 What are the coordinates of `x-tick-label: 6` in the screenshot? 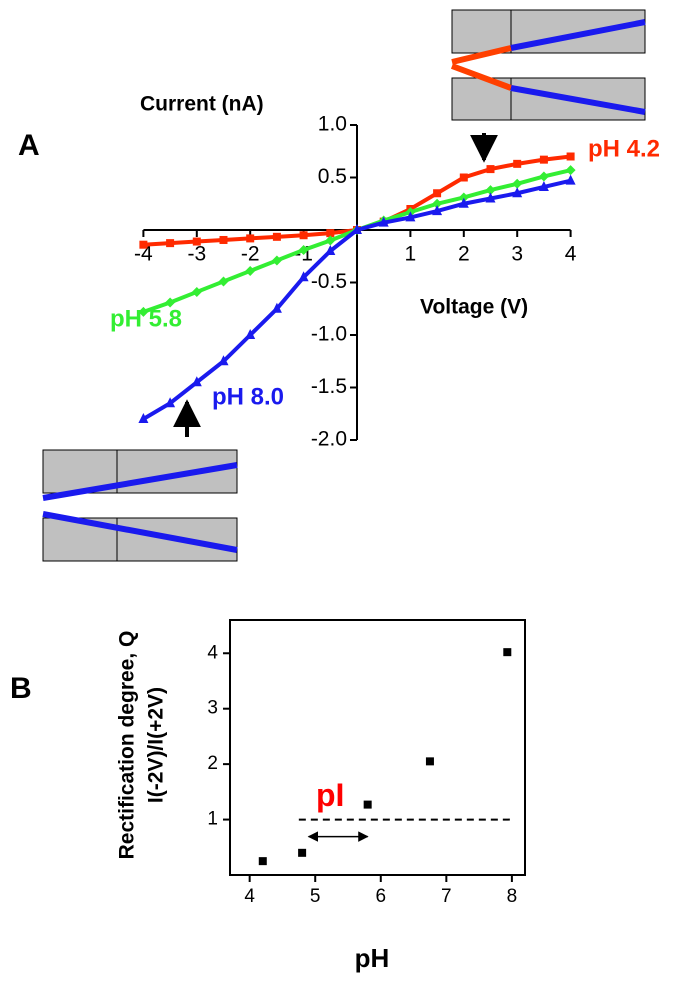 It's located at (380, 896).